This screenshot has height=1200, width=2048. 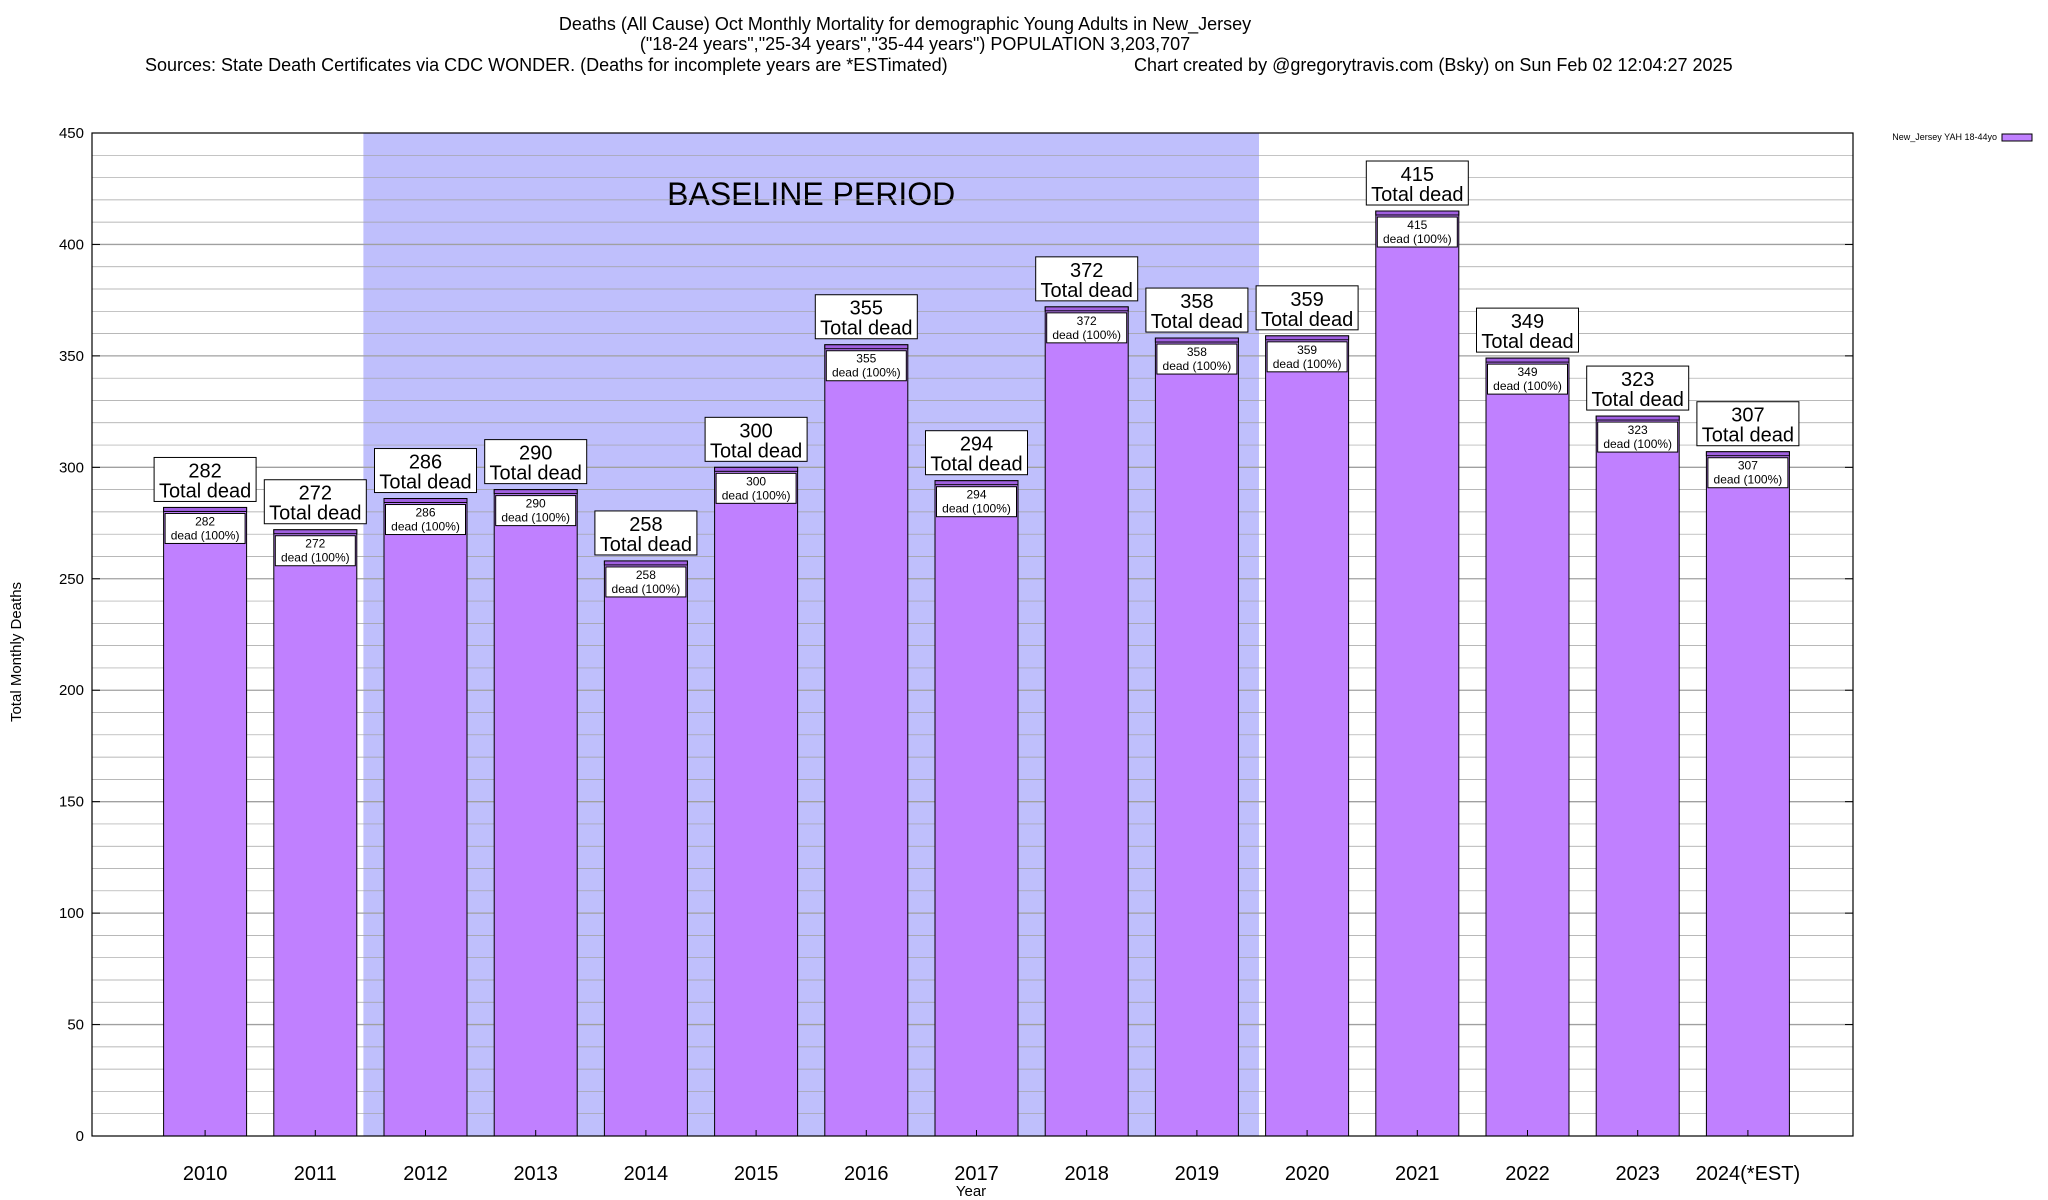 What do you see at coordinates (866, 359) in the screenshot?
I see `inner-value-label: 355` at bounding box center [866, 359].